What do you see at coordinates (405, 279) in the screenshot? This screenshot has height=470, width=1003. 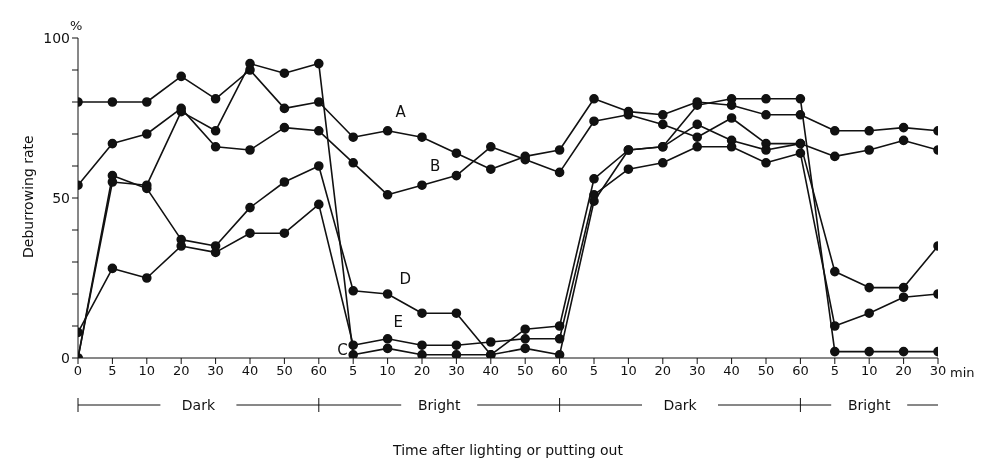 I see `series-label: D` at bounding box center [405, 279].